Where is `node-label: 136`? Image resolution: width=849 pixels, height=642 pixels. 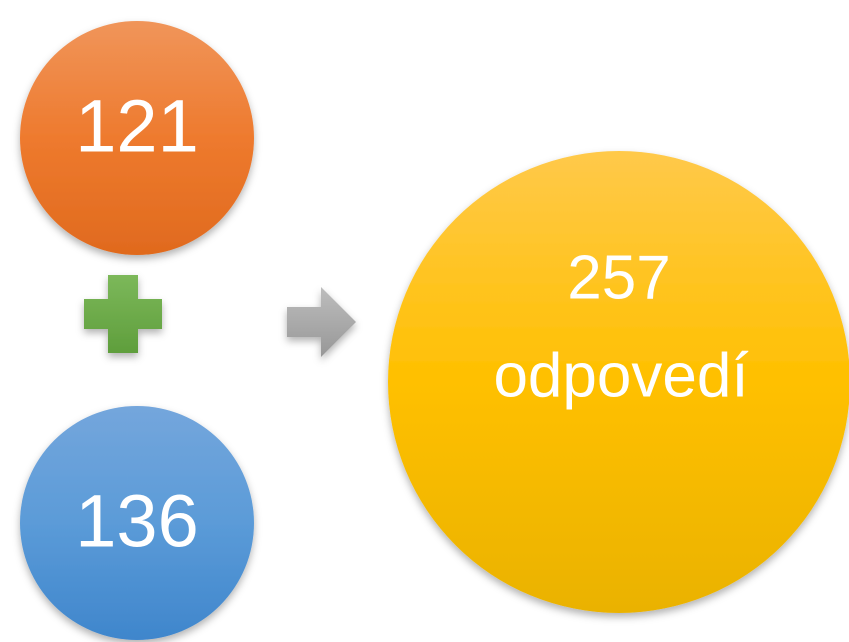
node-label: 136 is located at coordinates (136, 521).